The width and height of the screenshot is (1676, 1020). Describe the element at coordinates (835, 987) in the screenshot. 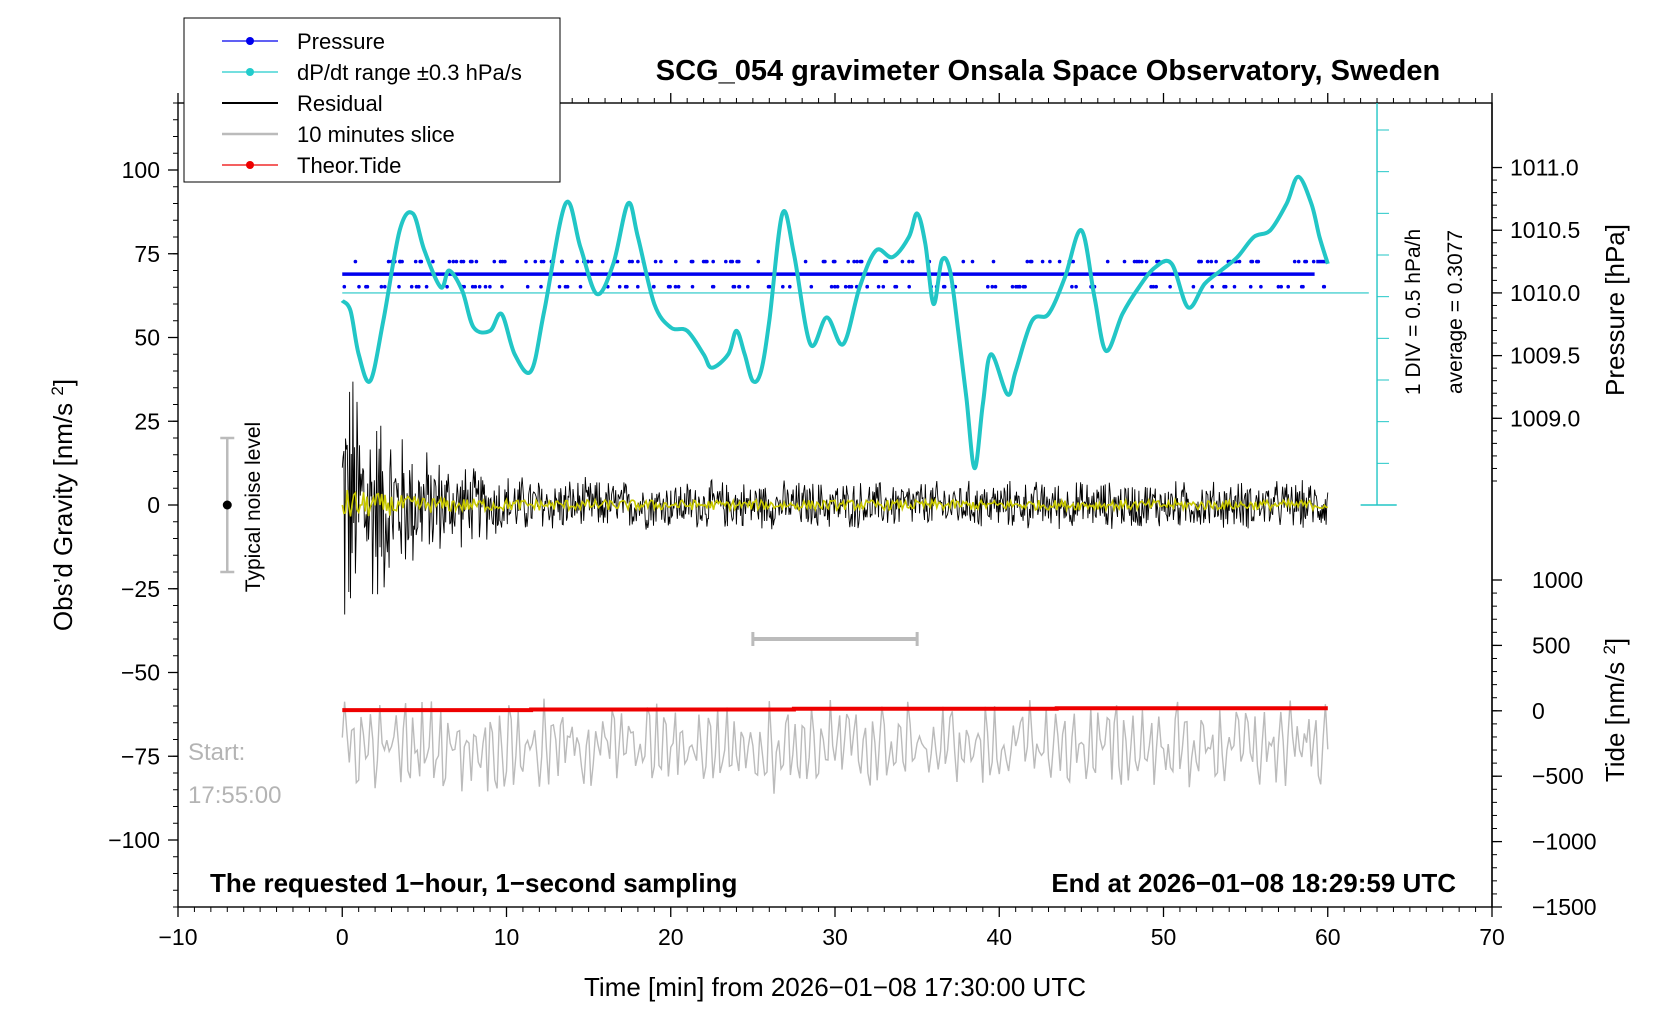

I see `x-axis-label: Time [min] from 2026−01−08 17:30:00 UTC` at that location.